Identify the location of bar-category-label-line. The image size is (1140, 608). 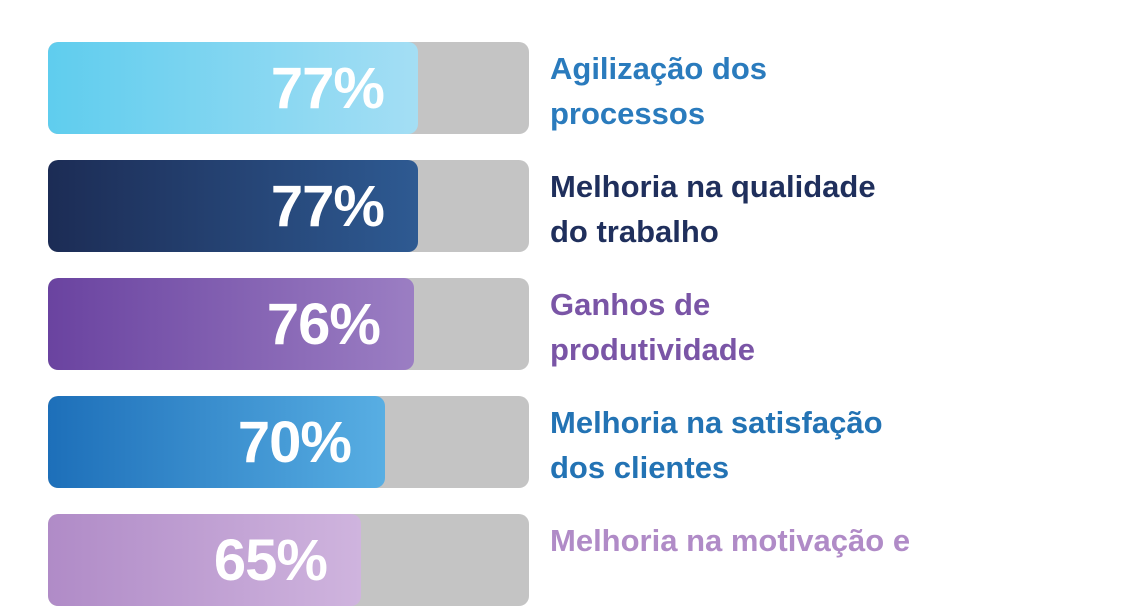
(760, 585).